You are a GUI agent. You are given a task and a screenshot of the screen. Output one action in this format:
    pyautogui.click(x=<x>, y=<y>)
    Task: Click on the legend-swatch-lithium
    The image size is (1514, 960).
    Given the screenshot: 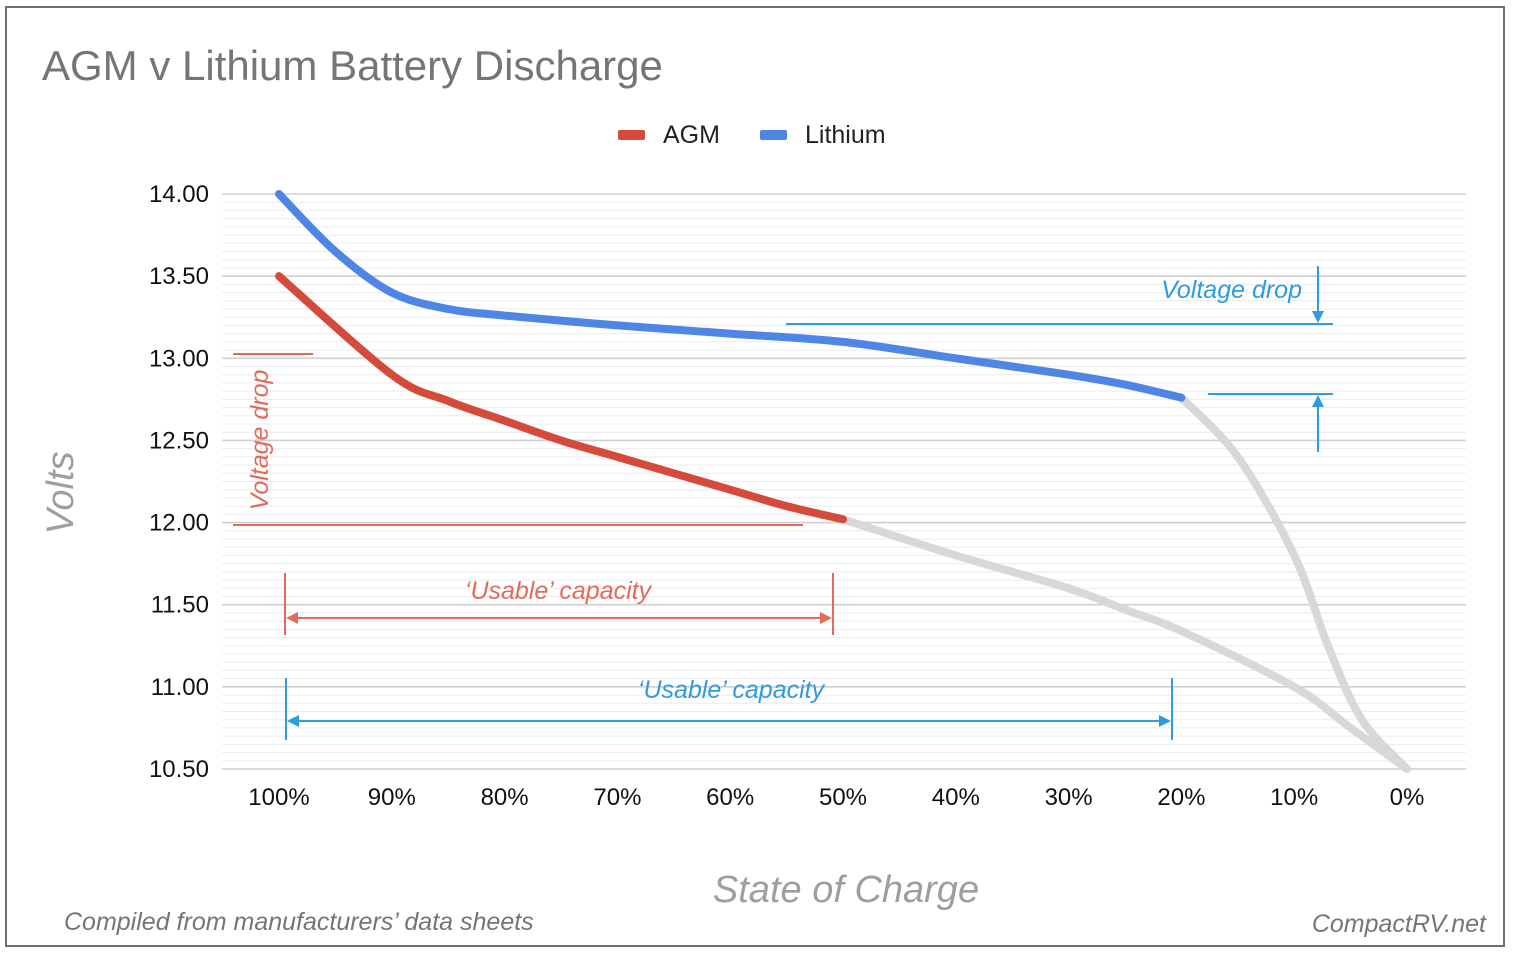 What is the action you would take?
    pyautogui.click(x=773, y=135)
    